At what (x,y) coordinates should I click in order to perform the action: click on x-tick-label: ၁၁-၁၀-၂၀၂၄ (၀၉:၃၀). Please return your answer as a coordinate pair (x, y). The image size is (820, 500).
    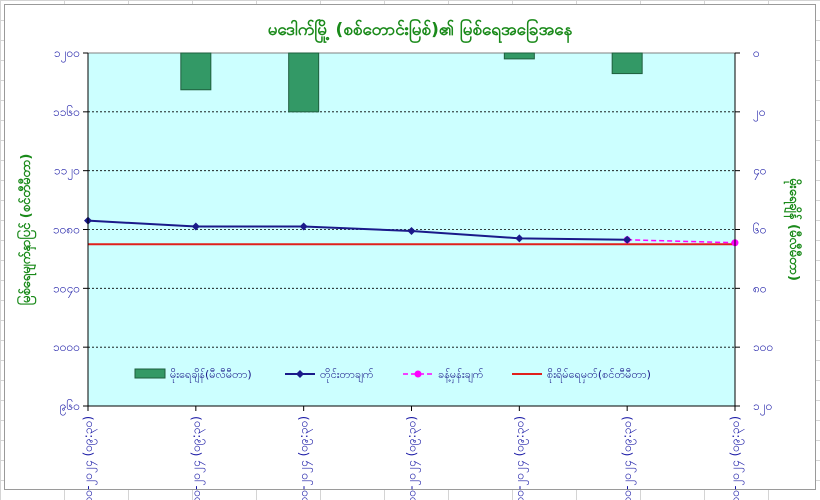
    Looking at the image, I should click on (520, 458).